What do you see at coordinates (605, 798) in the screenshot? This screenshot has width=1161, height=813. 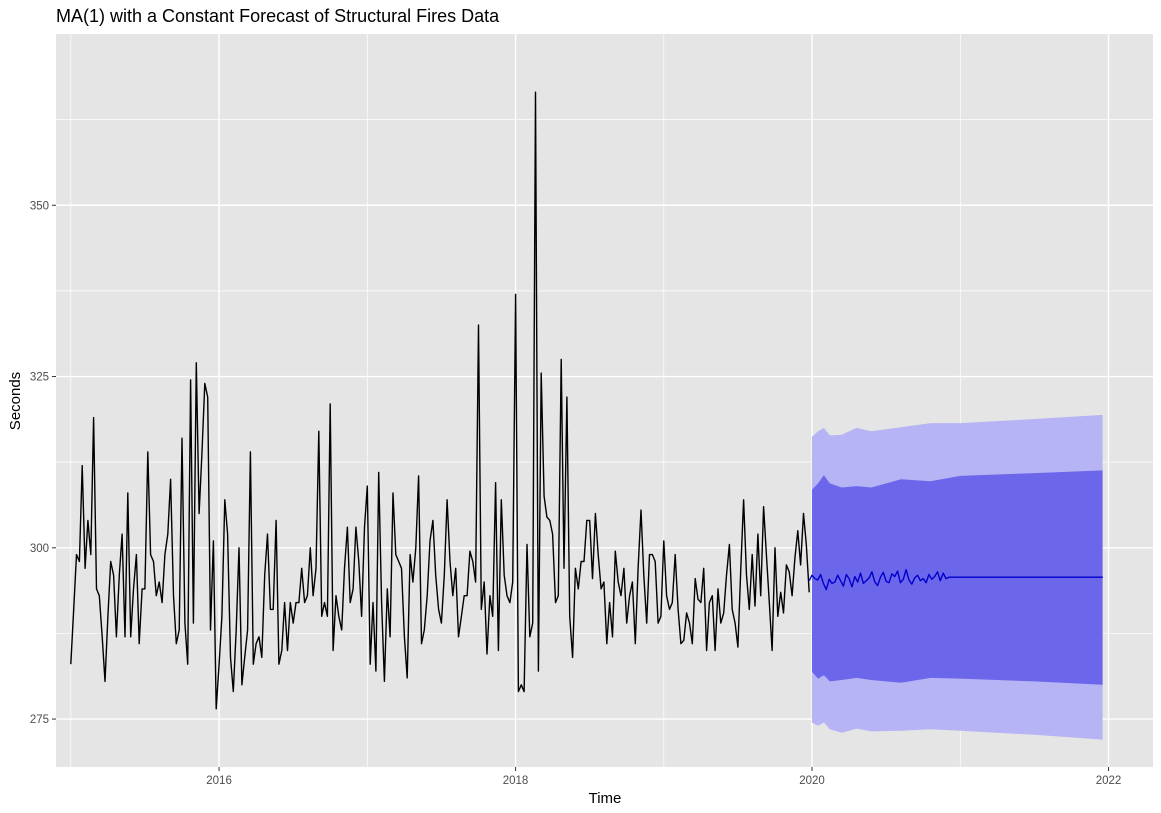 I see `x-axis-title: Time` at bounding box center [605, 798].